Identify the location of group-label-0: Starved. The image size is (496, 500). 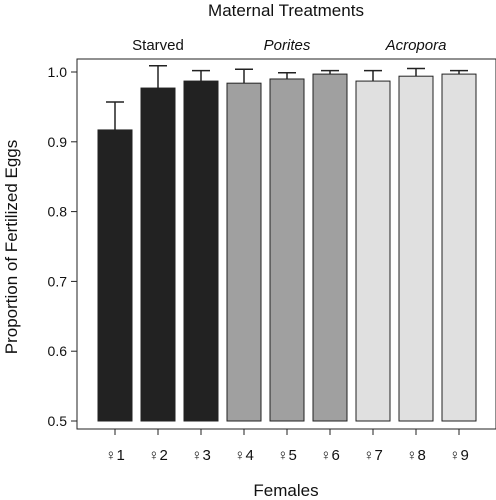
(158, 45).